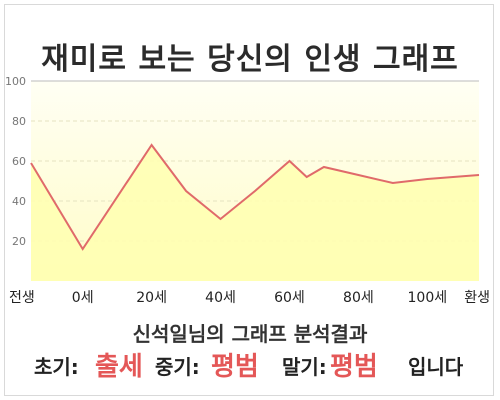 The width and height of the screenshot is (500, 400). I want to click on x-tick-label: 100세, so click(428, 298).